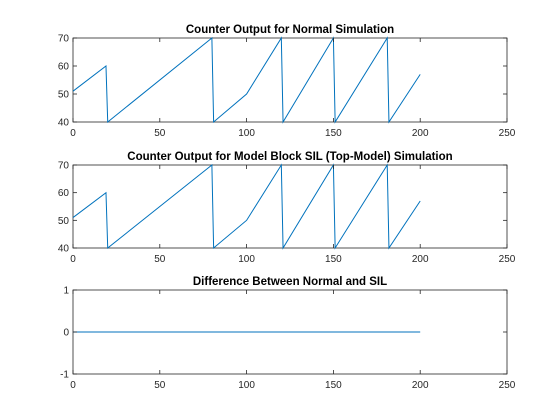  What do you see at coordinates (66, 333) in the screenshot?
I see `y-tick-label: 0` at bounding box center [66, 333].